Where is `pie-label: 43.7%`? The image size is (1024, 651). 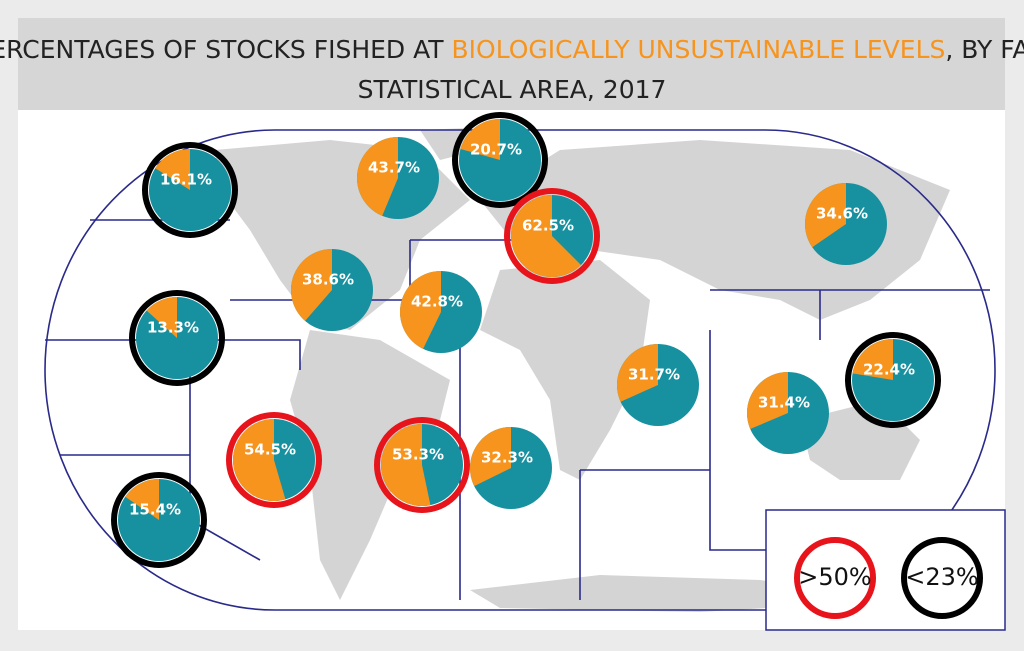
pie-label: 43.7% is located at coordinates (394, 168).